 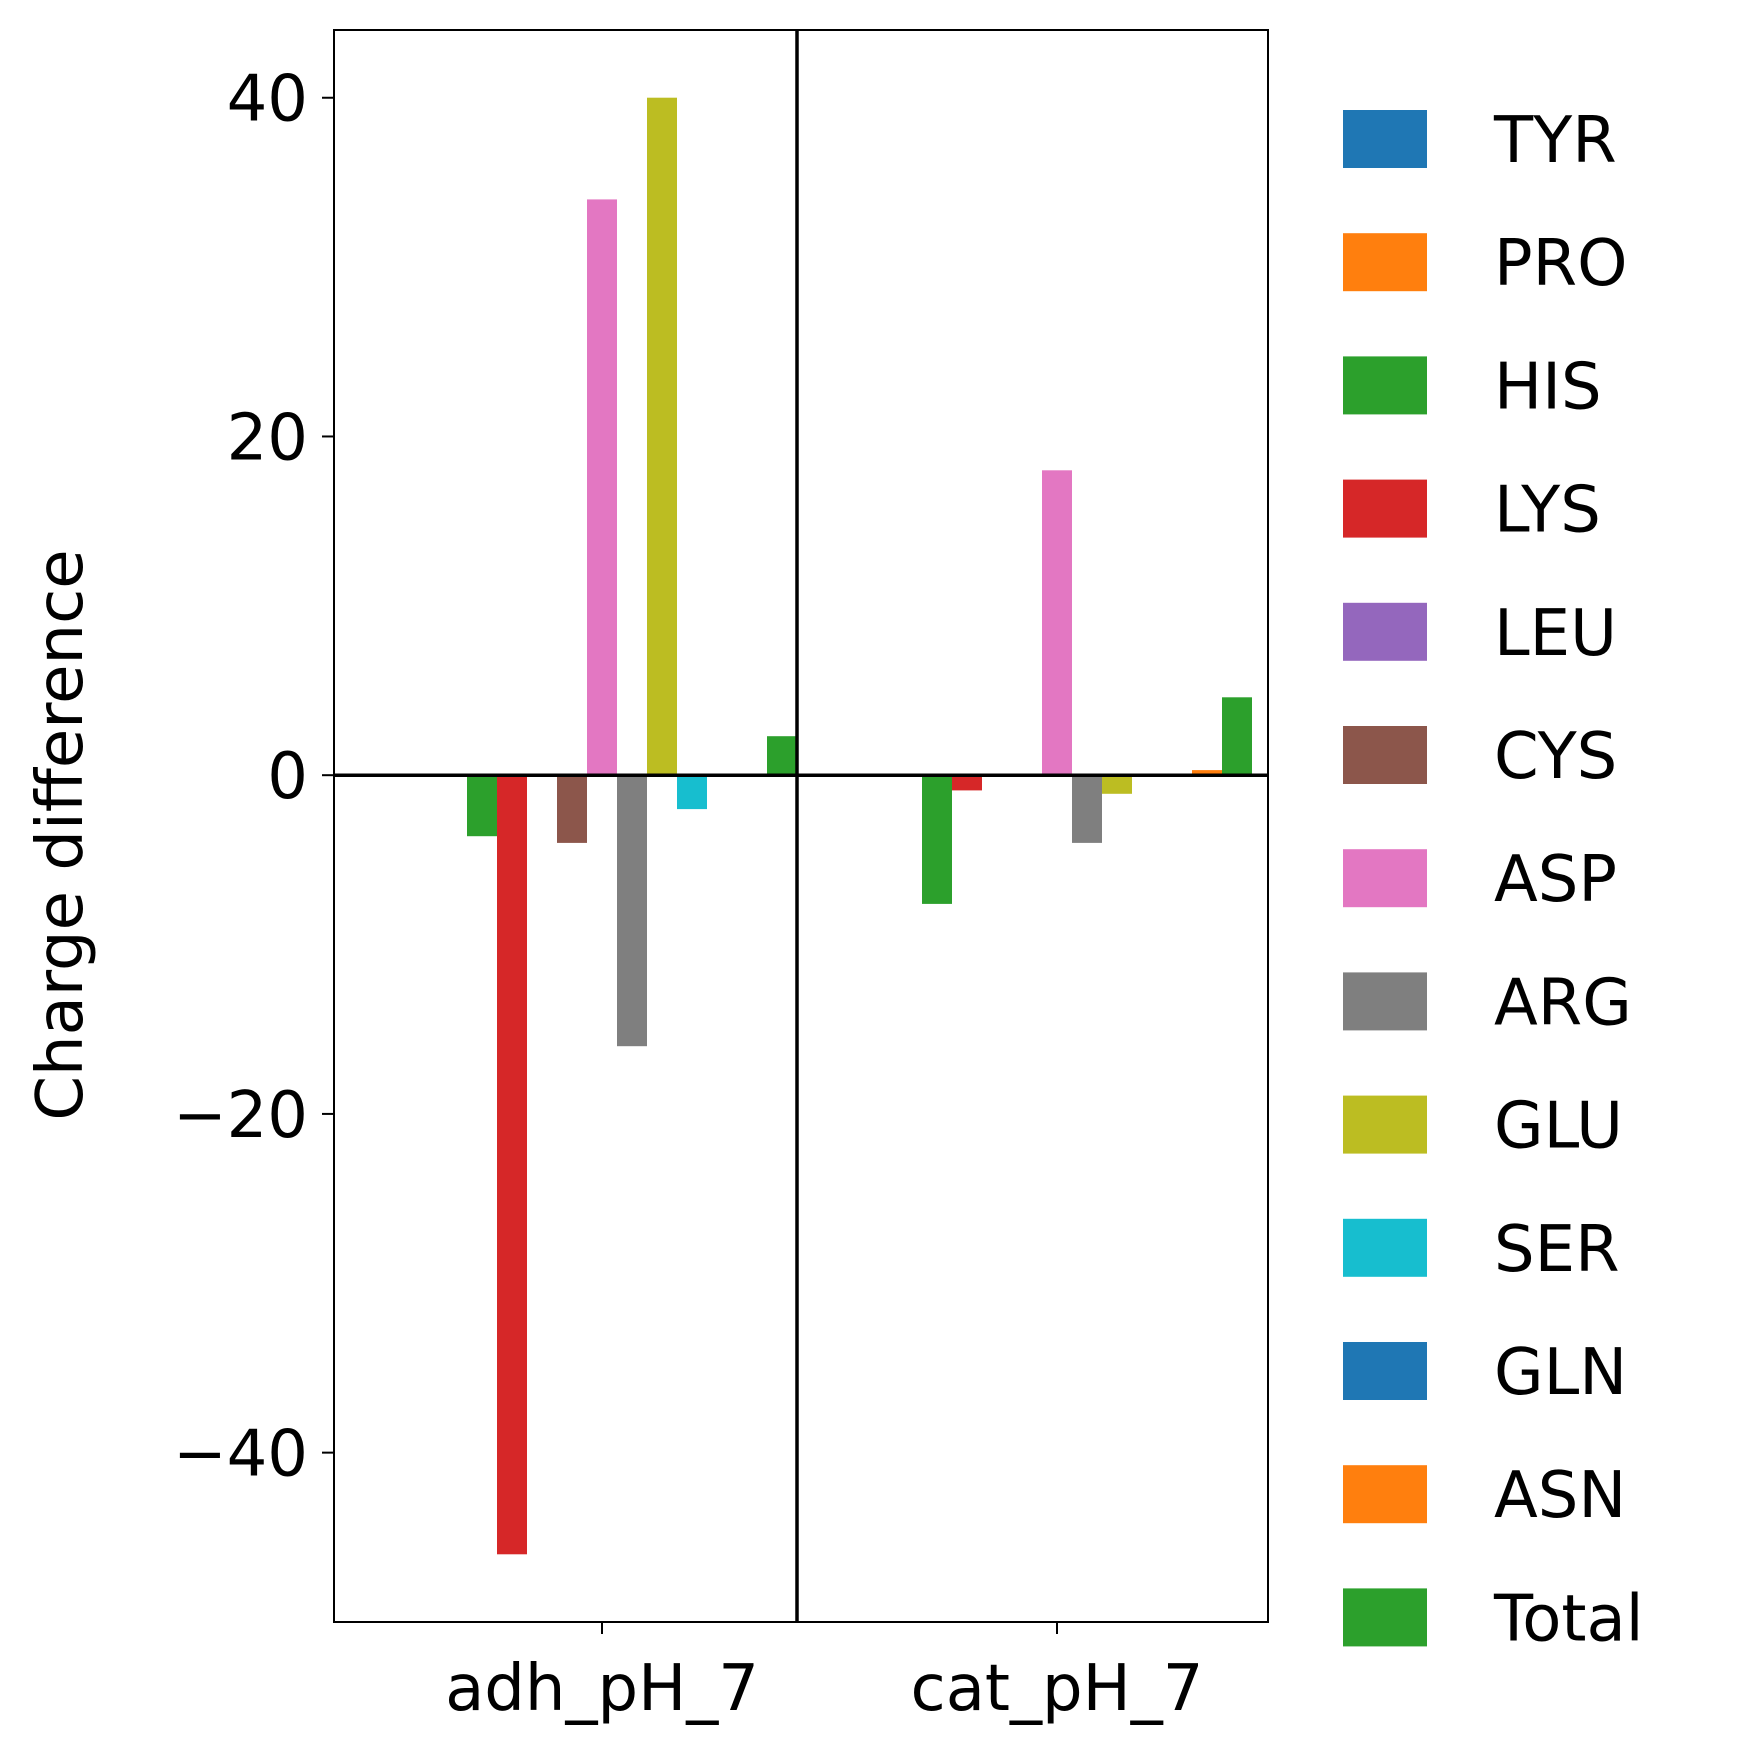 What do you see at coordinates (1555, 880) in the screenshot?
I see `legend-label-asp: ASP` at bounding box center [1555, 880].